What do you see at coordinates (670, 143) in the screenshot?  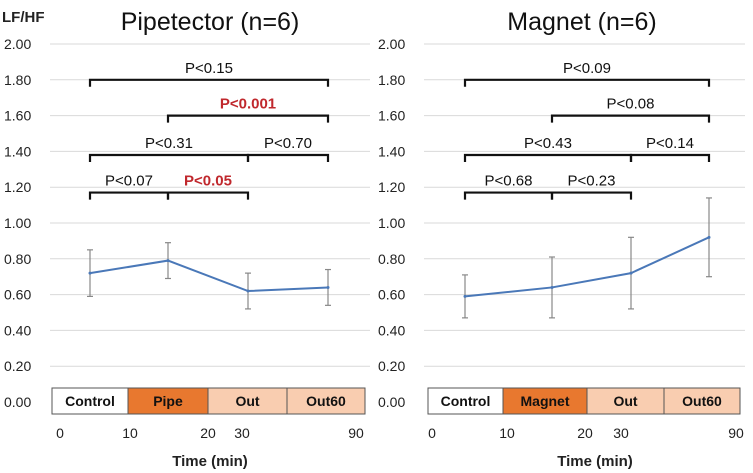 I see `p-value-label: P<0.14` at bounding box center [670, 143].